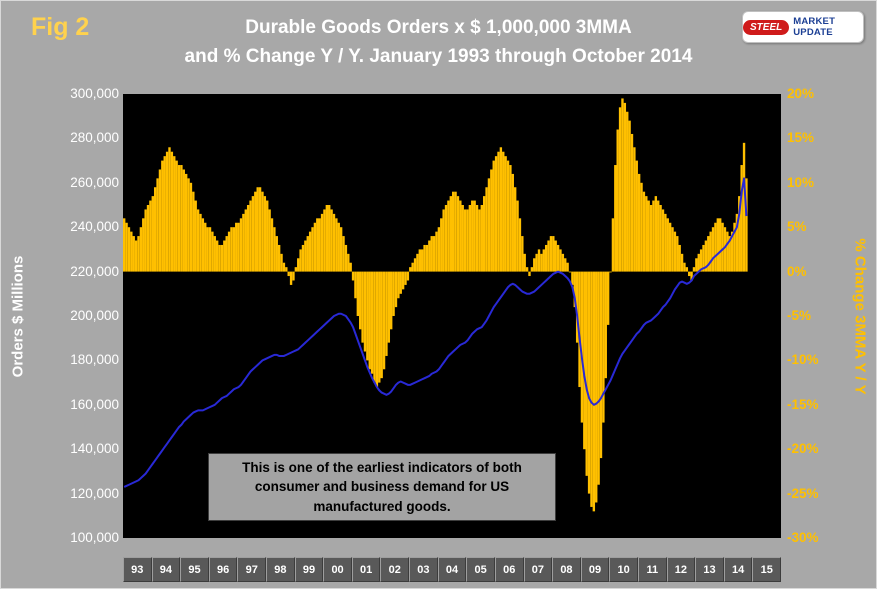  I want to click on right-axis-tick-labels: 20% 15% 10% 5% 0% -5% -10% -15% -20% -25% -30%, so click(815, 315).